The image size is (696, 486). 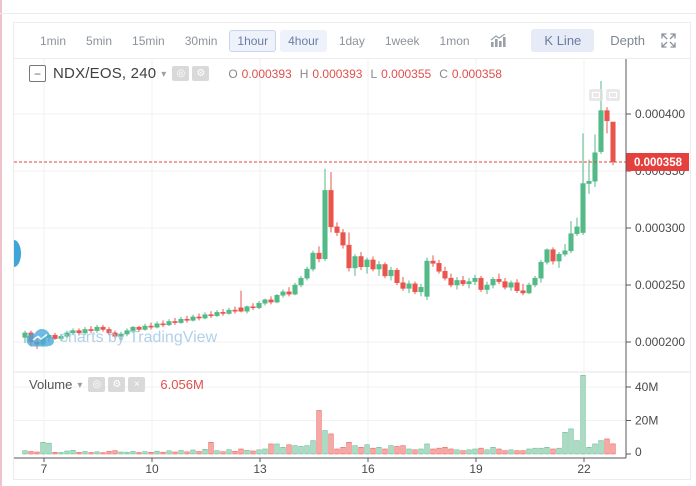 I want to click on kline-tab: K Line, so click(x=563, y=40).